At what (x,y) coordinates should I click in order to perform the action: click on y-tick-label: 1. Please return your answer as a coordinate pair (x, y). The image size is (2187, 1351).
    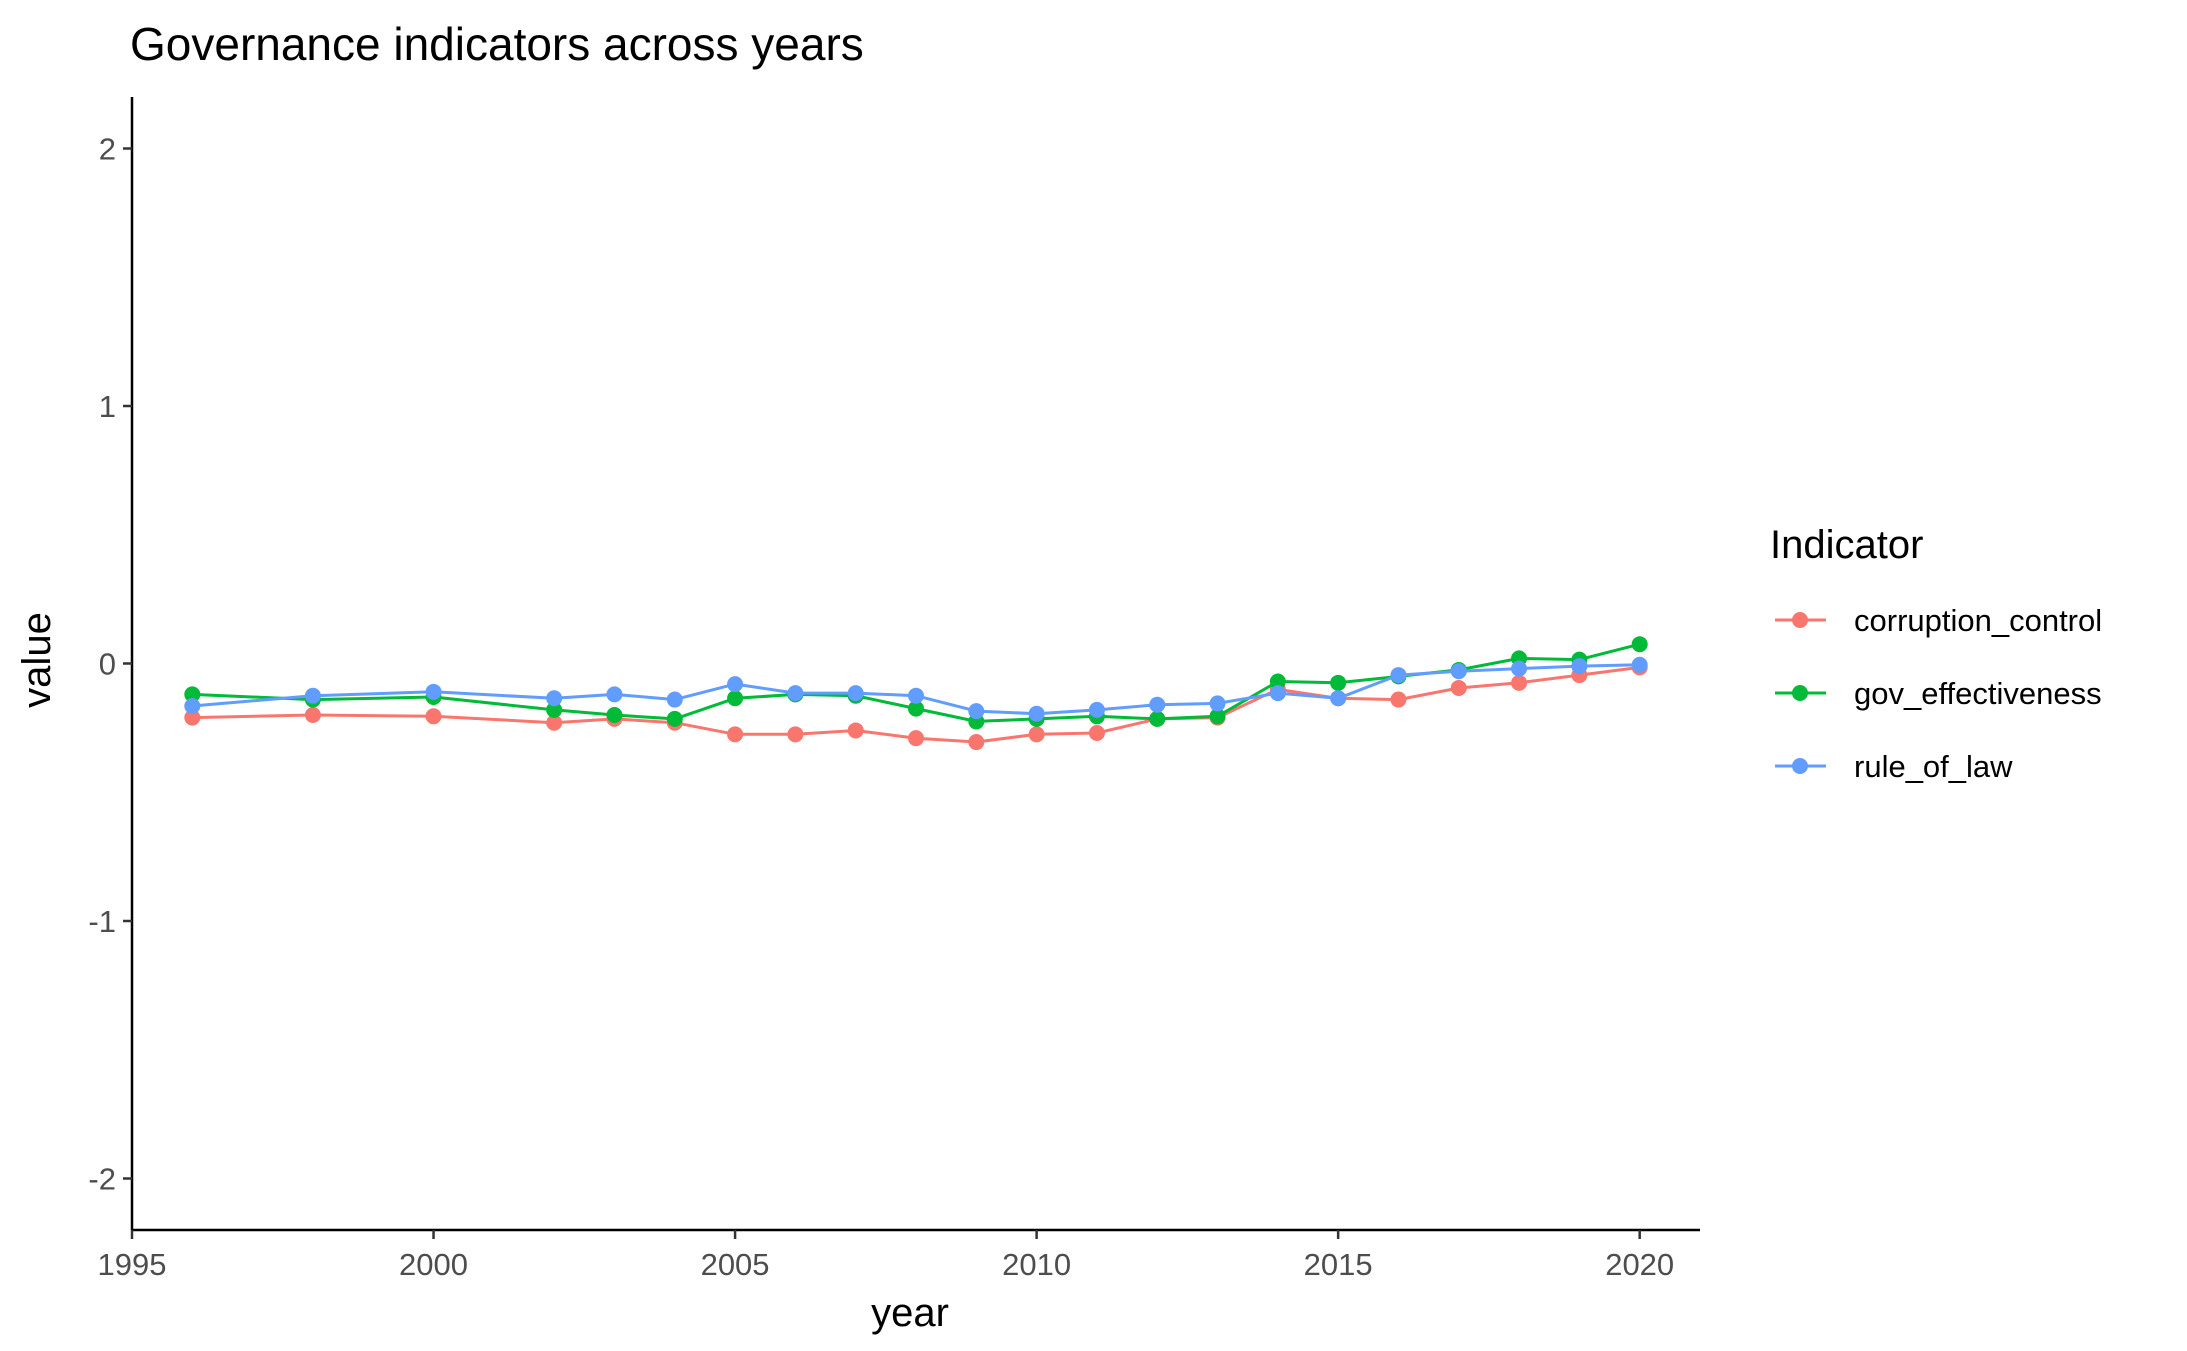
    Looking at the image, I should click on (107, 406).